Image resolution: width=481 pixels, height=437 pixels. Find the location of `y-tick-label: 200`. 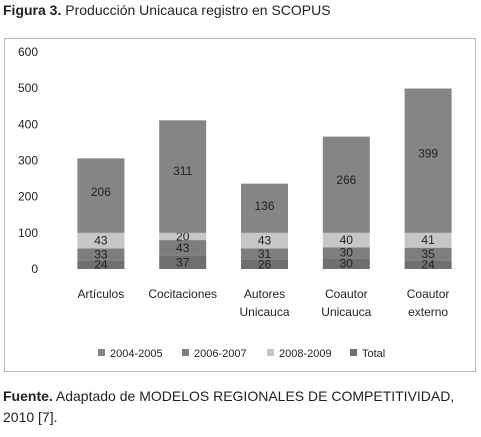

y-tick-label: 200 is located at coordinates (28, 197).